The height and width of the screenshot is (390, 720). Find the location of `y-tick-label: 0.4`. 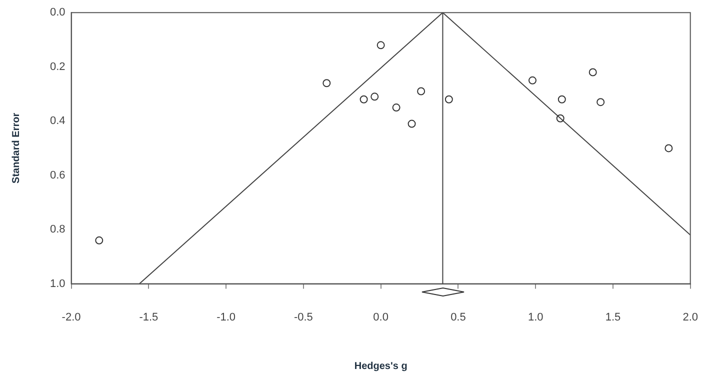

y-tick-label: 0.4 is located at coordinates (58, 121).